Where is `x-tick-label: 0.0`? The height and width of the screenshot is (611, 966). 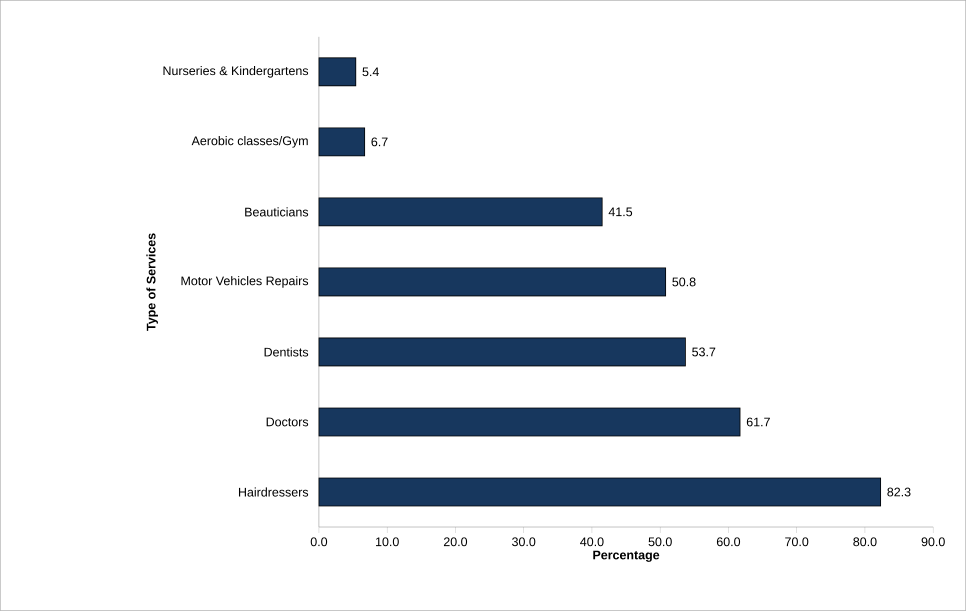
x-tick-label: 0.0 is located at coordinates (319, 541).